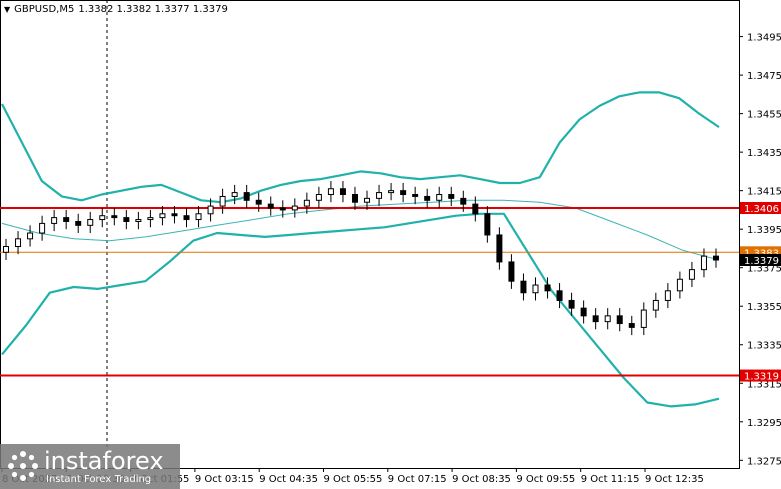 The width and height of the screenshot is (781, 489). Describe the element at coordinates (7, 9) in the screenshot. I see `dropdown-triangle-icon: ▼` at that location.